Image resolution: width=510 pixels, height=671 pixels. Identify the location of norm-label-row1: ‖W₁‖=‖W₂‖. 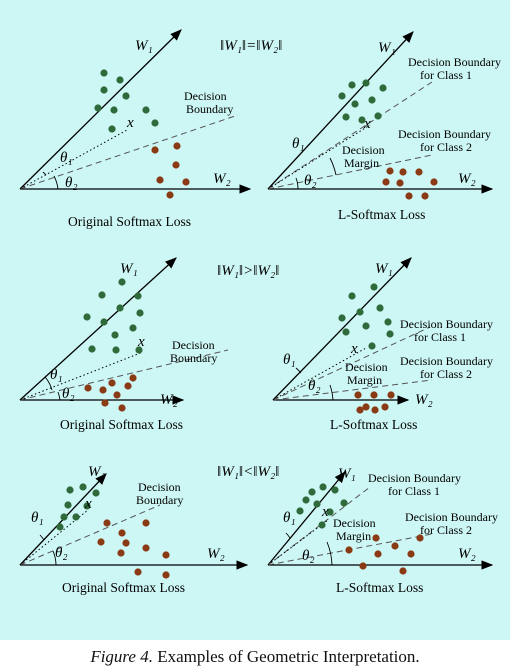
(251, 46).